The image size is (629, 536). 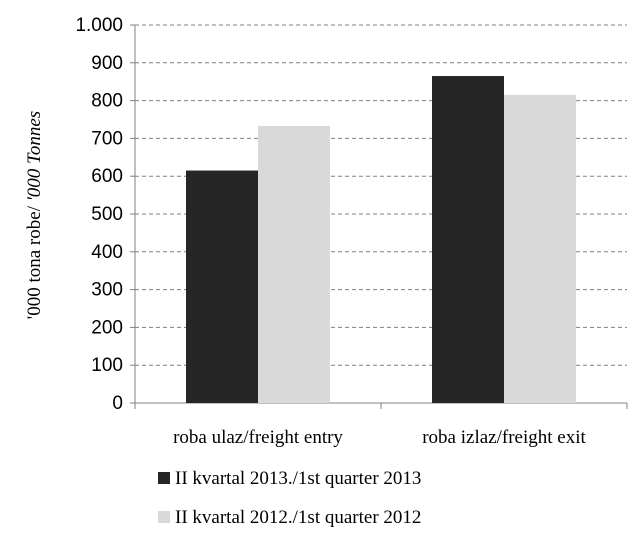 I want to click on y-tick-label: 0, so click(x=117, y=403).